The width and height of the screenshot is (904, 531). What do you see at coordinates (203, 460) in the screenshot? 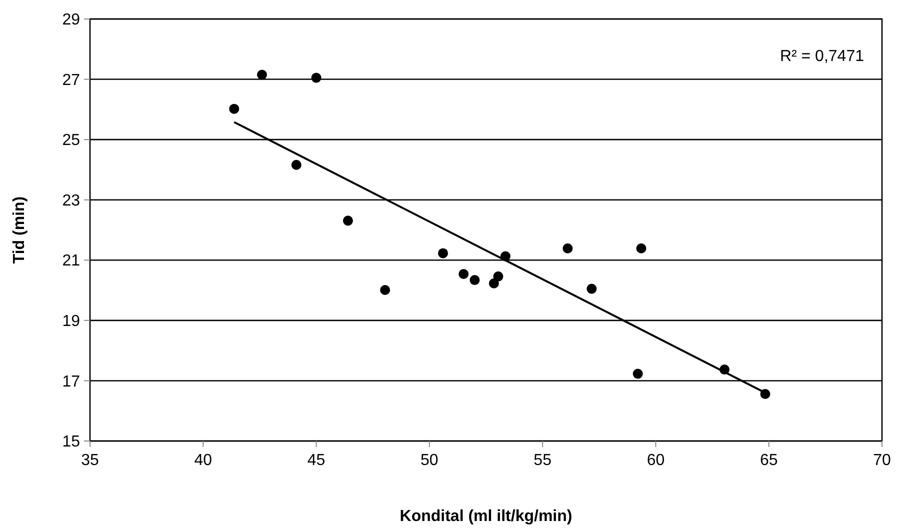
I see `x-tick-label: 40` at bounding box center [203, 460].